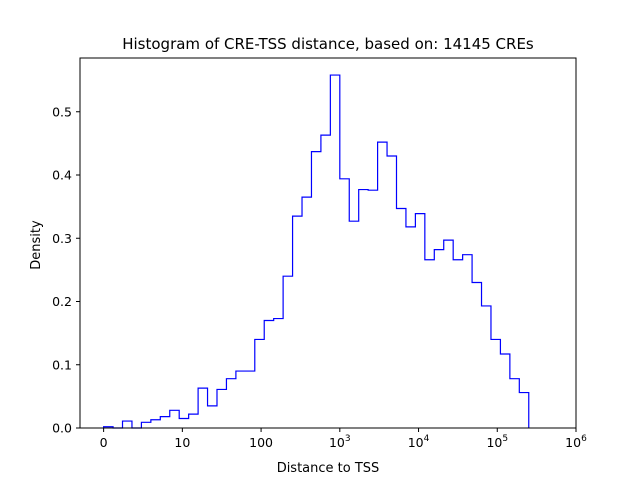 The image size is (640, 485). I want to click on y-tick-label: 0.5, so click(62, 111).